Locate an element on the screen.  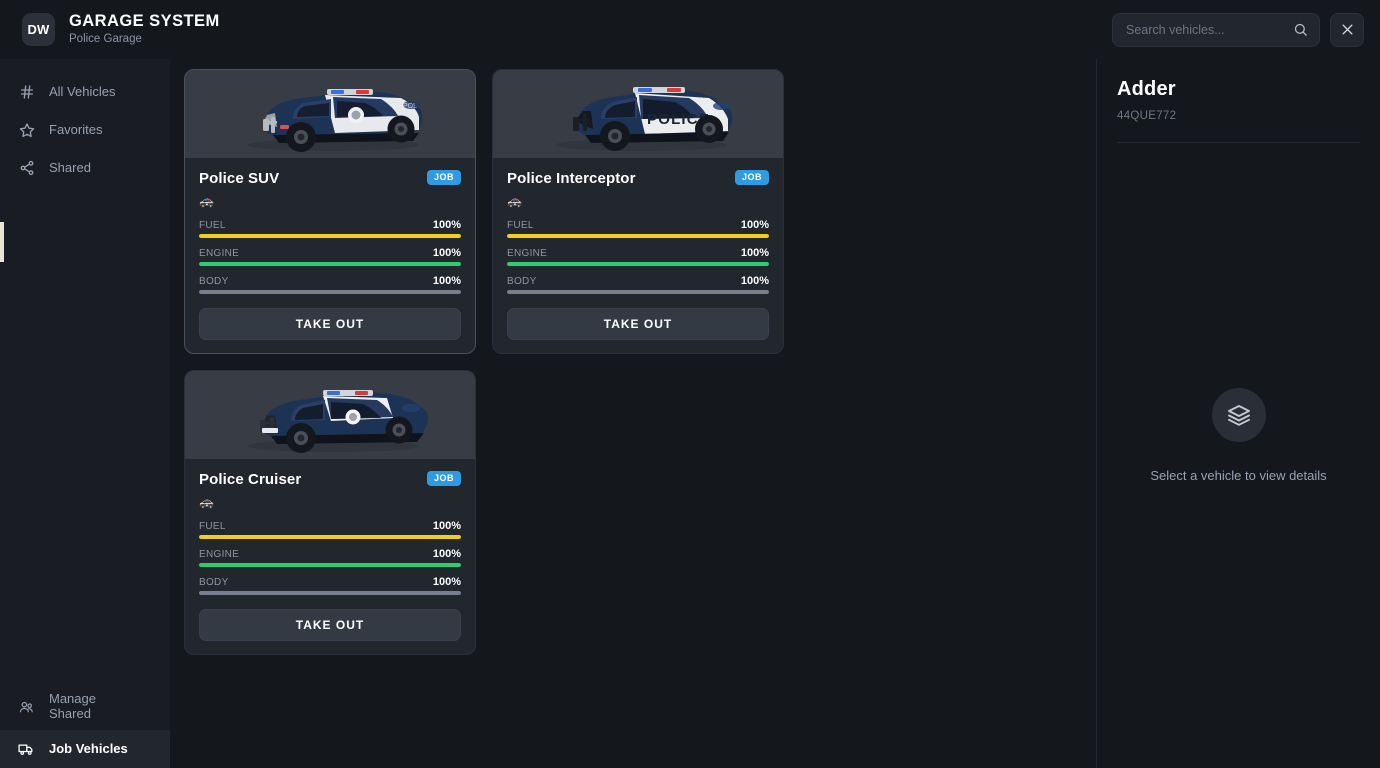
police-crownvic-art is located at coordinates (337, 421).